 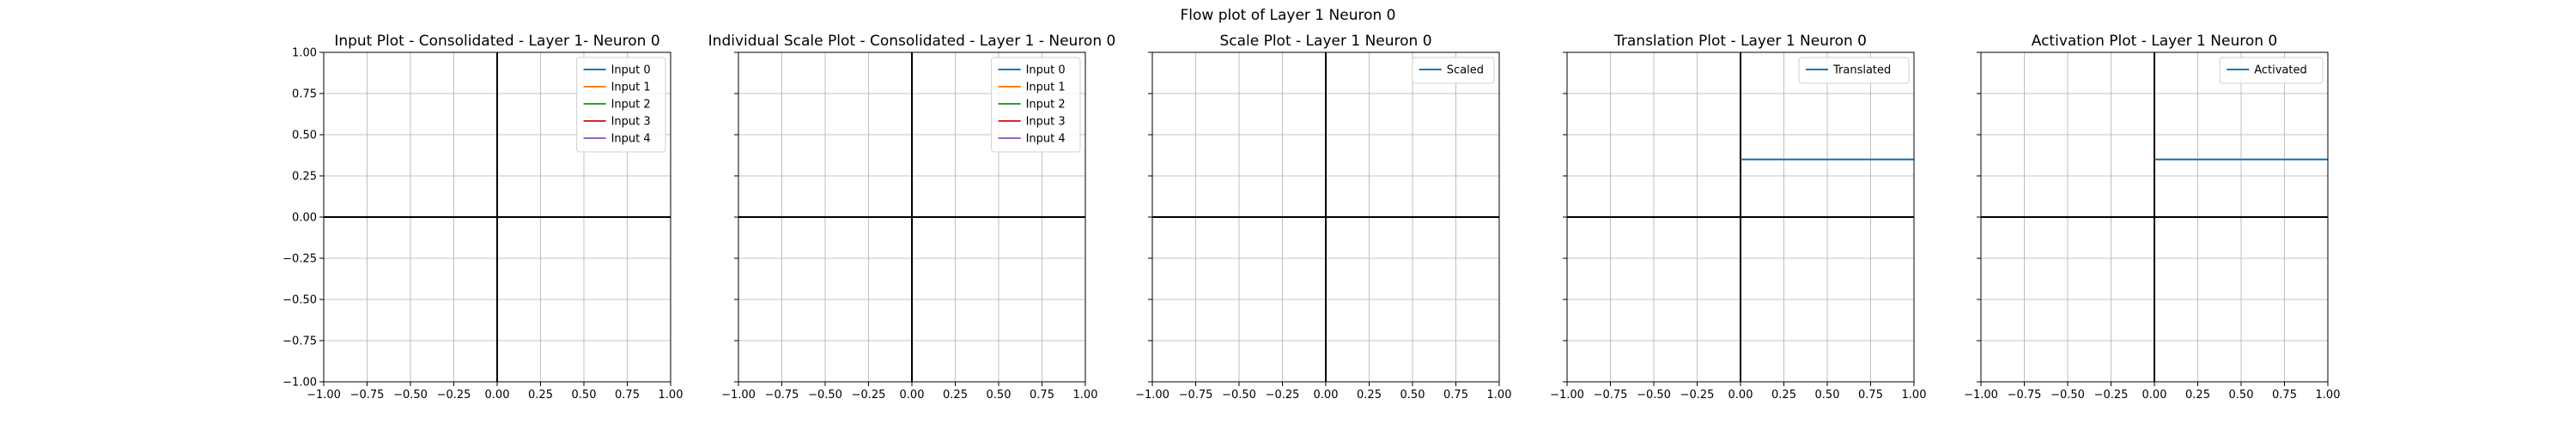 What do you see at coordinates (304, 136) in the screenshot?
I see `y-tick-label: 0.50` at bounding box center [304, 136].